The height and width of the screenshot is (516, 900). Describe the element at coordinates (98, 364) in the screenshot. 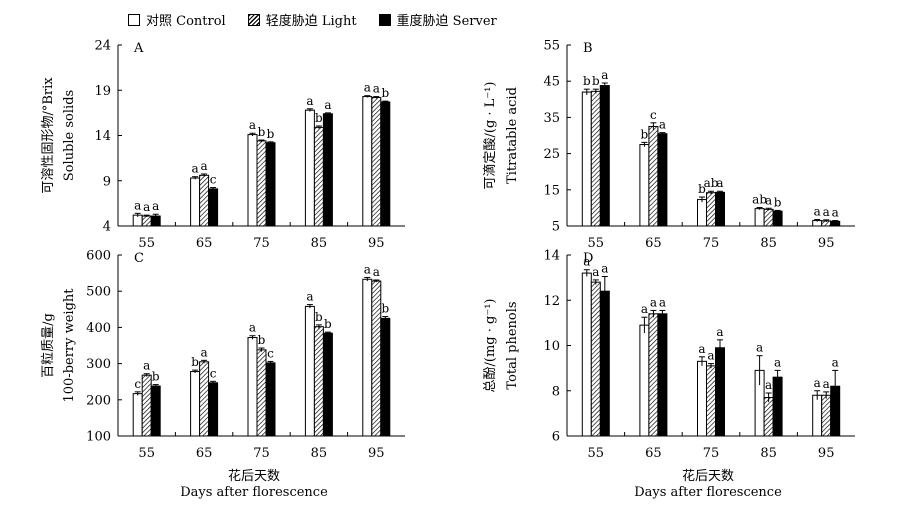

I see `y-tick-label: 300` at that location.